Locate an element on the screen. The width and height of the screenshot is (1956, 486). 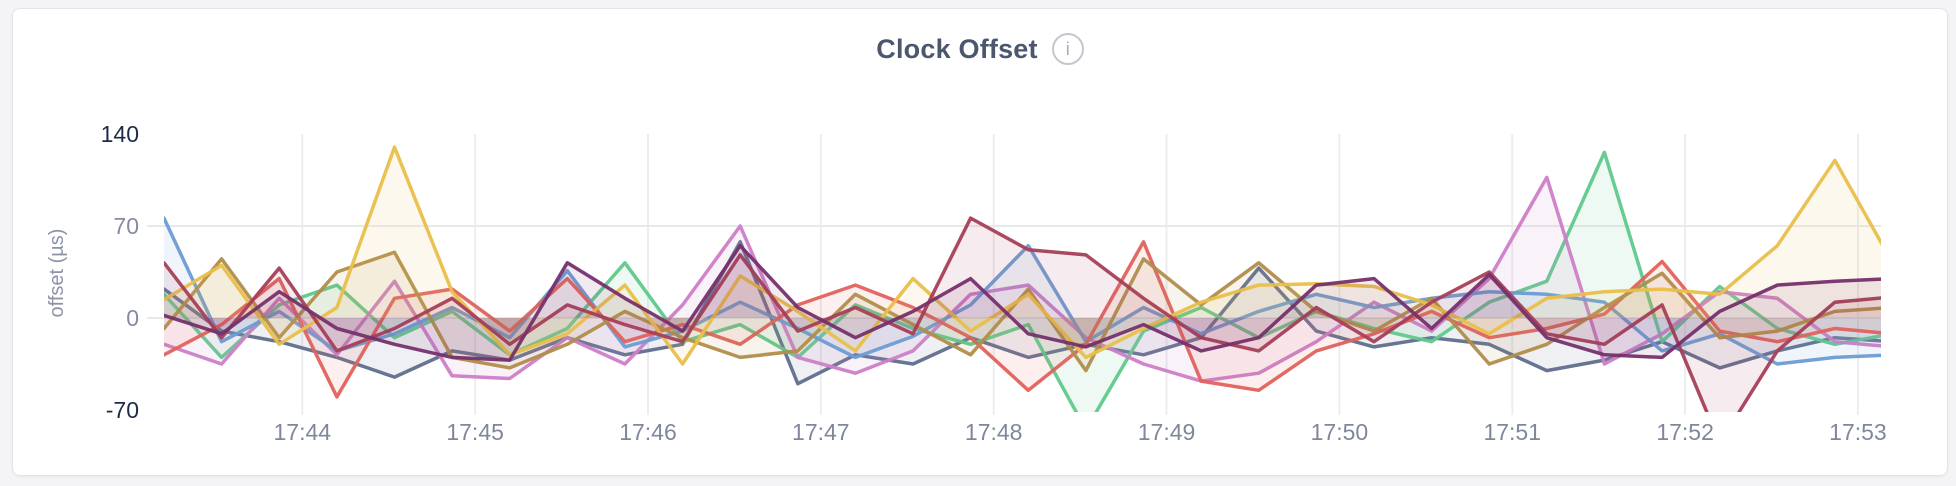
y-tick-label: 140 is located at coordinates (119, 134).